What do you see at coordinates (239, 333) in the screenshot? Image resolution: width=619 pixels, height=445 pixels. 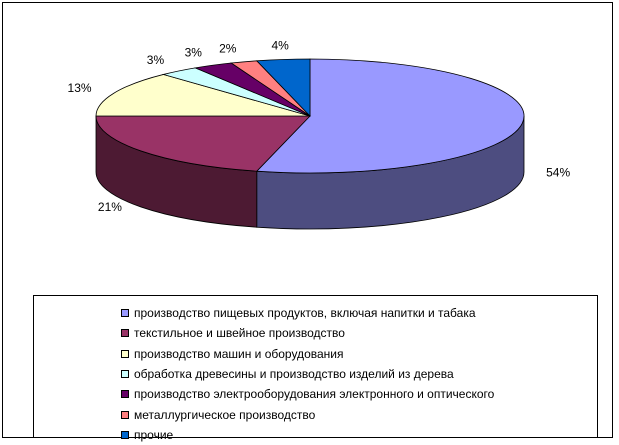 I see `legend-label-1: текстильное и швейное производство` at bounding box center [239, 333].